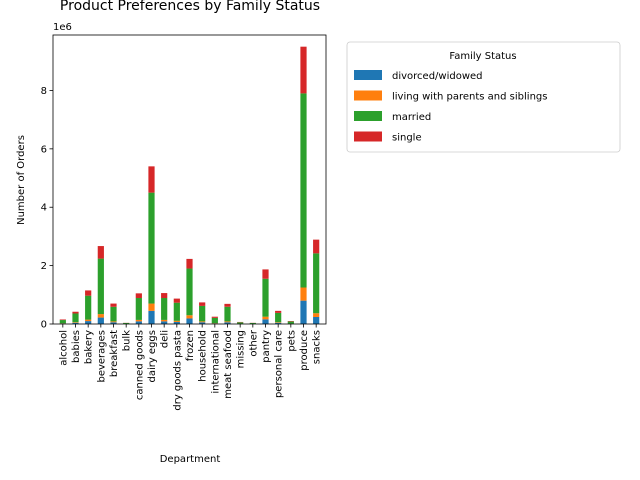 The width and height of the screenshot is (640, 480). I want to click on legend-label: married, so click(411, 117).